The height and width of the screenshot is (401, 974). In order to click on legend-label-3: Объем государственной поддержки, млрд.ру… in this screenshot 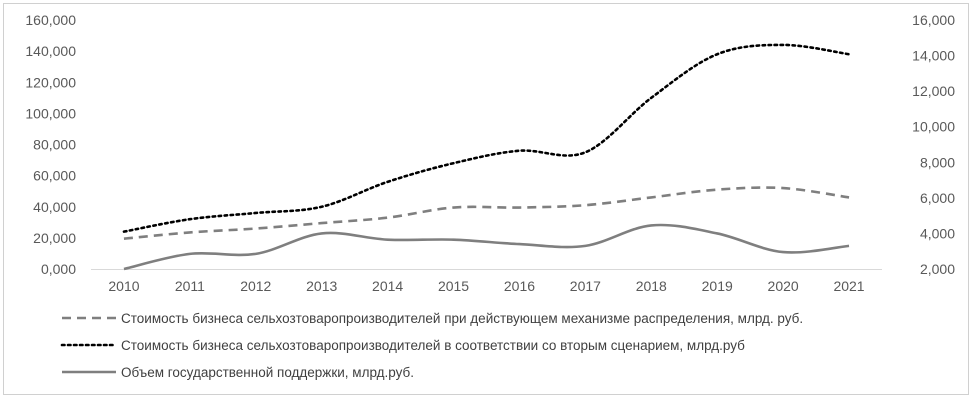, I will do `click(267, 372)`.